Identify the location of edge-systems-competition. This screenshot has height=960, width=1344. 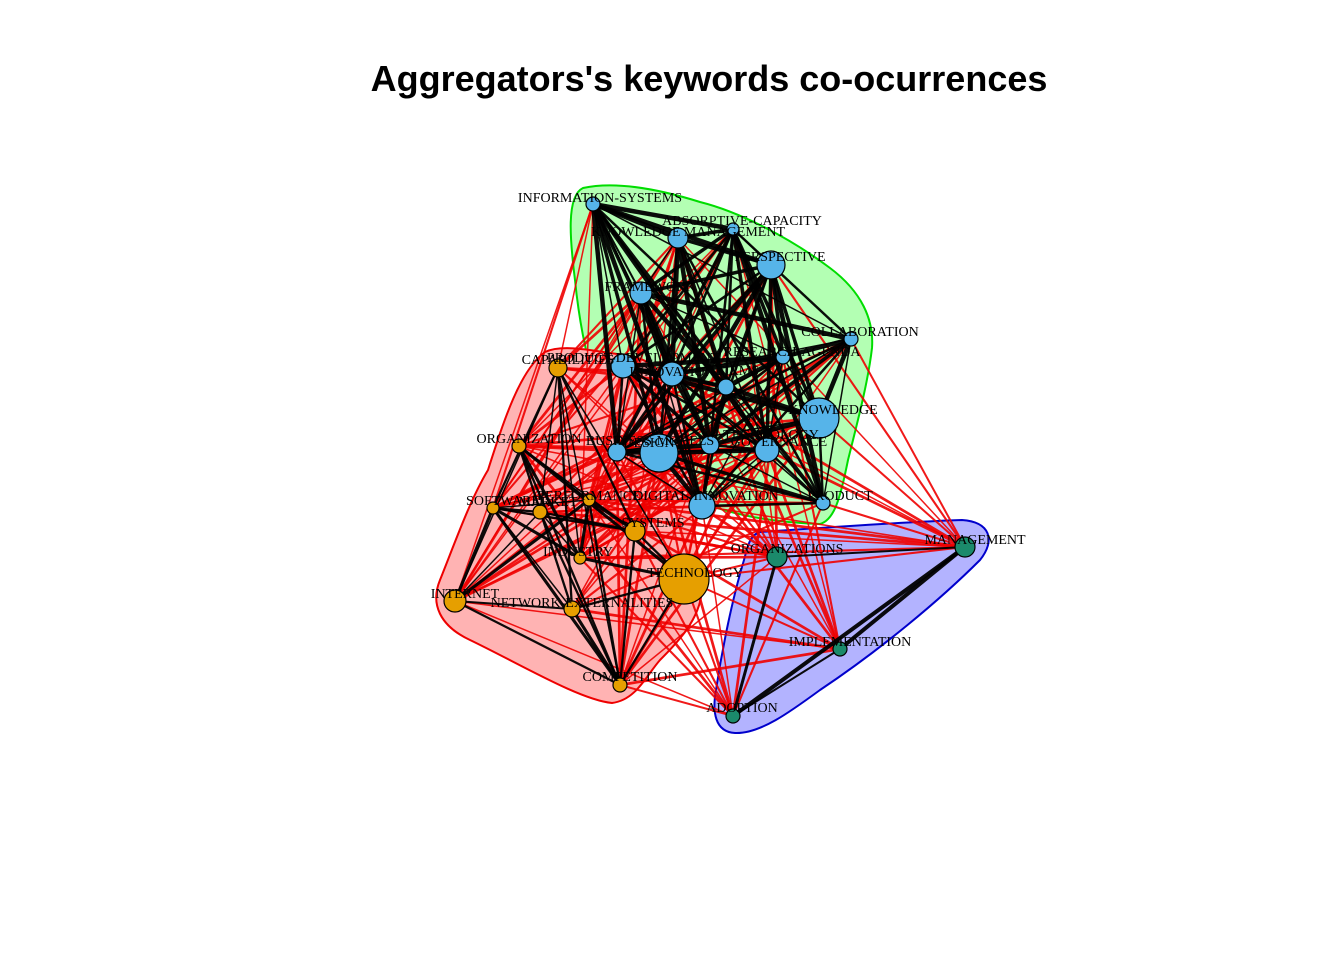
(627, 608).